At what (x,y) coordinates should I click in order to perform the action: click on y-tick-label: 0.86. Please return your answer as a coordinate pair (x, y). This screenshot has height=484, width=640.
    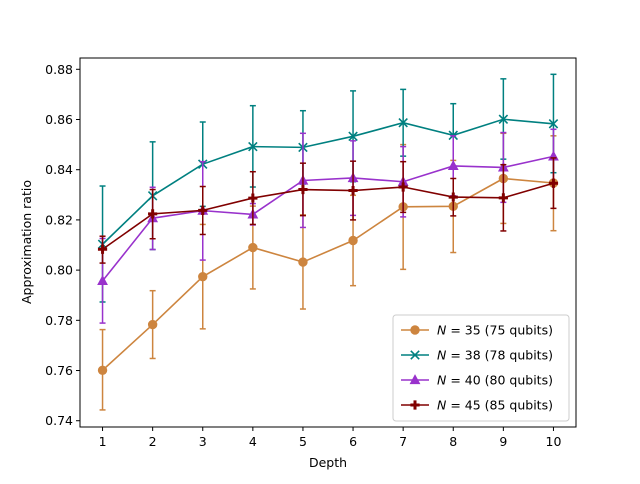
    Looking at the image, I should click on (59, 119).